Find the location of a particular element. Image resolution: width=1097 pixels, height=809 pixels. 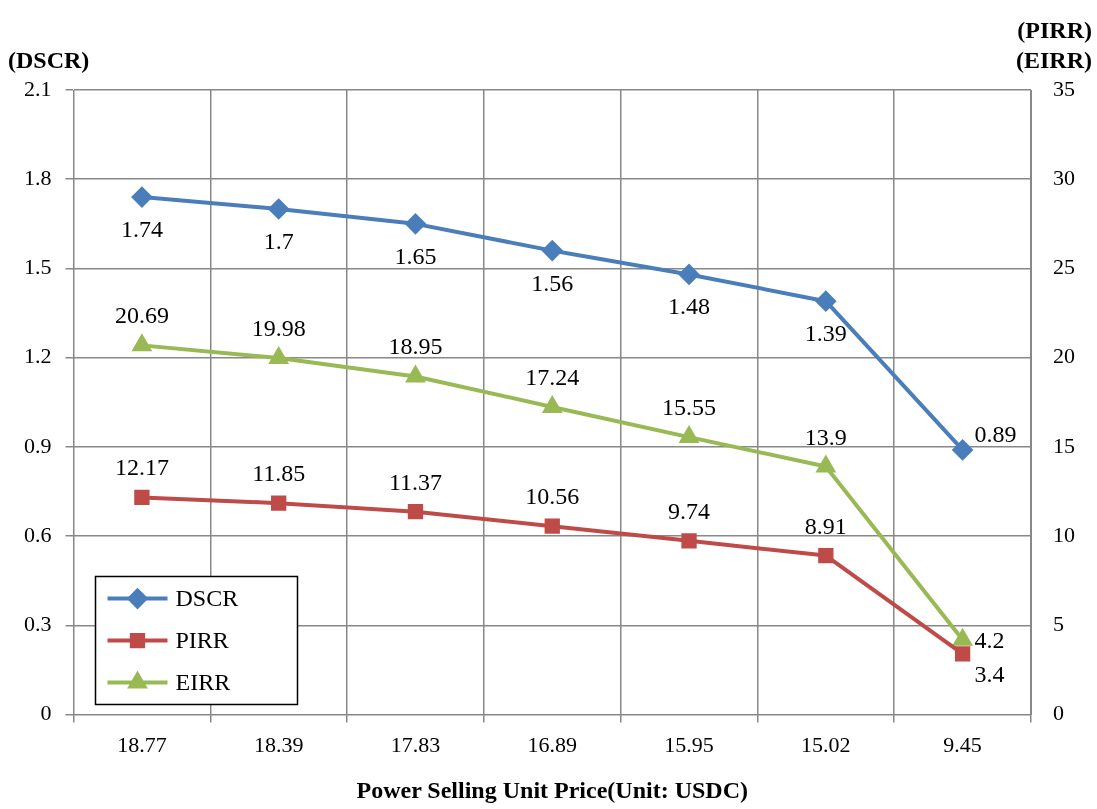

data-label: 1.56 is located at coordinates (552, 282).